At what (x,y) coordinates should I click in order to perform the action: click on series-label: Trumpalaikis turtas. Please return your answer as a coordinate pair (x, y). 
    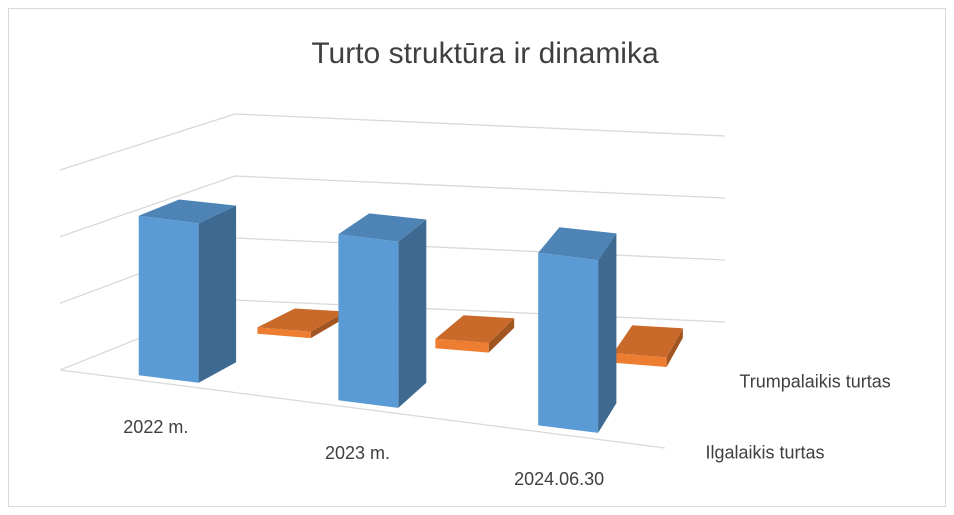
    Looking at the image, I should click on (814, 382).